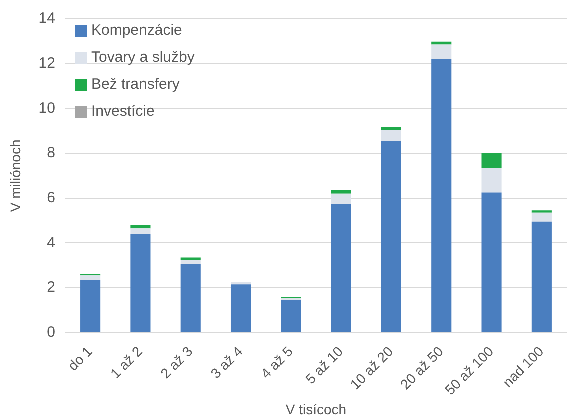 The width and height of the screenshot is (579, 419). What do you see at coordinates (469, 370) in the screenshot?
I see `x-tick-label: 50 až 100` at bounding box center [469, 370].